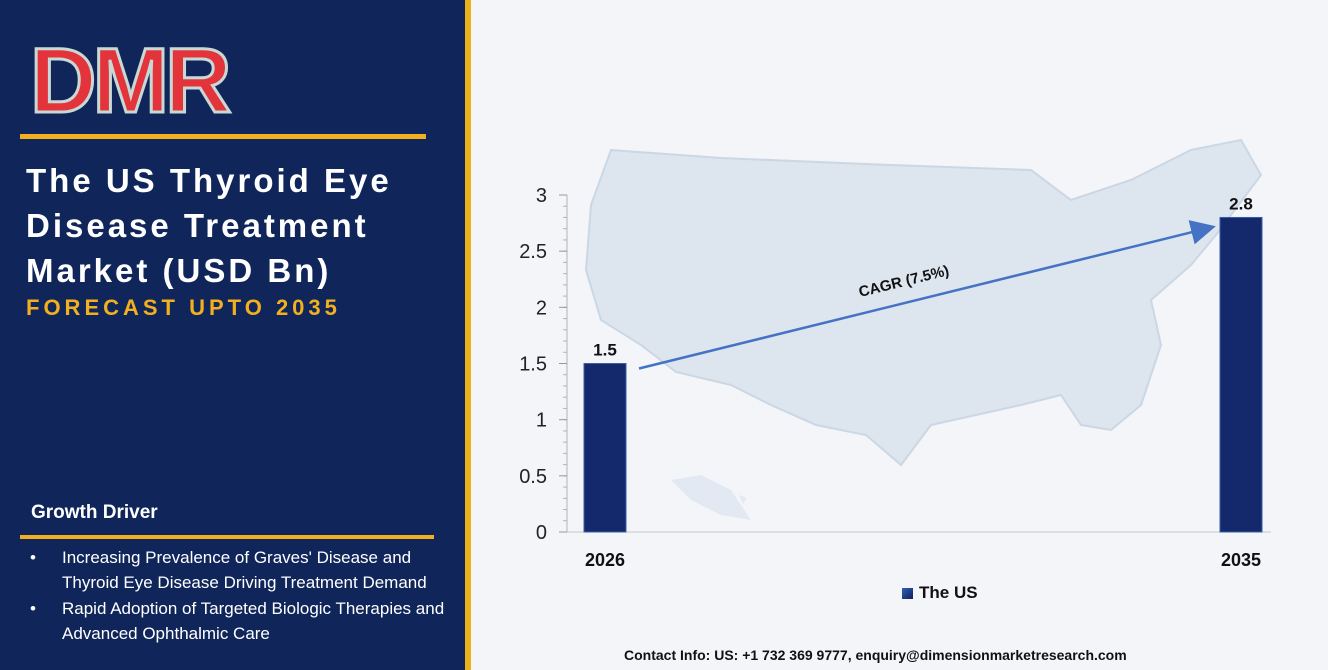  What do you see at coordinates (209, 180) in the screenshot?
I see `title-line: The US Thyroid Eye` at bounding box center [209, 180].